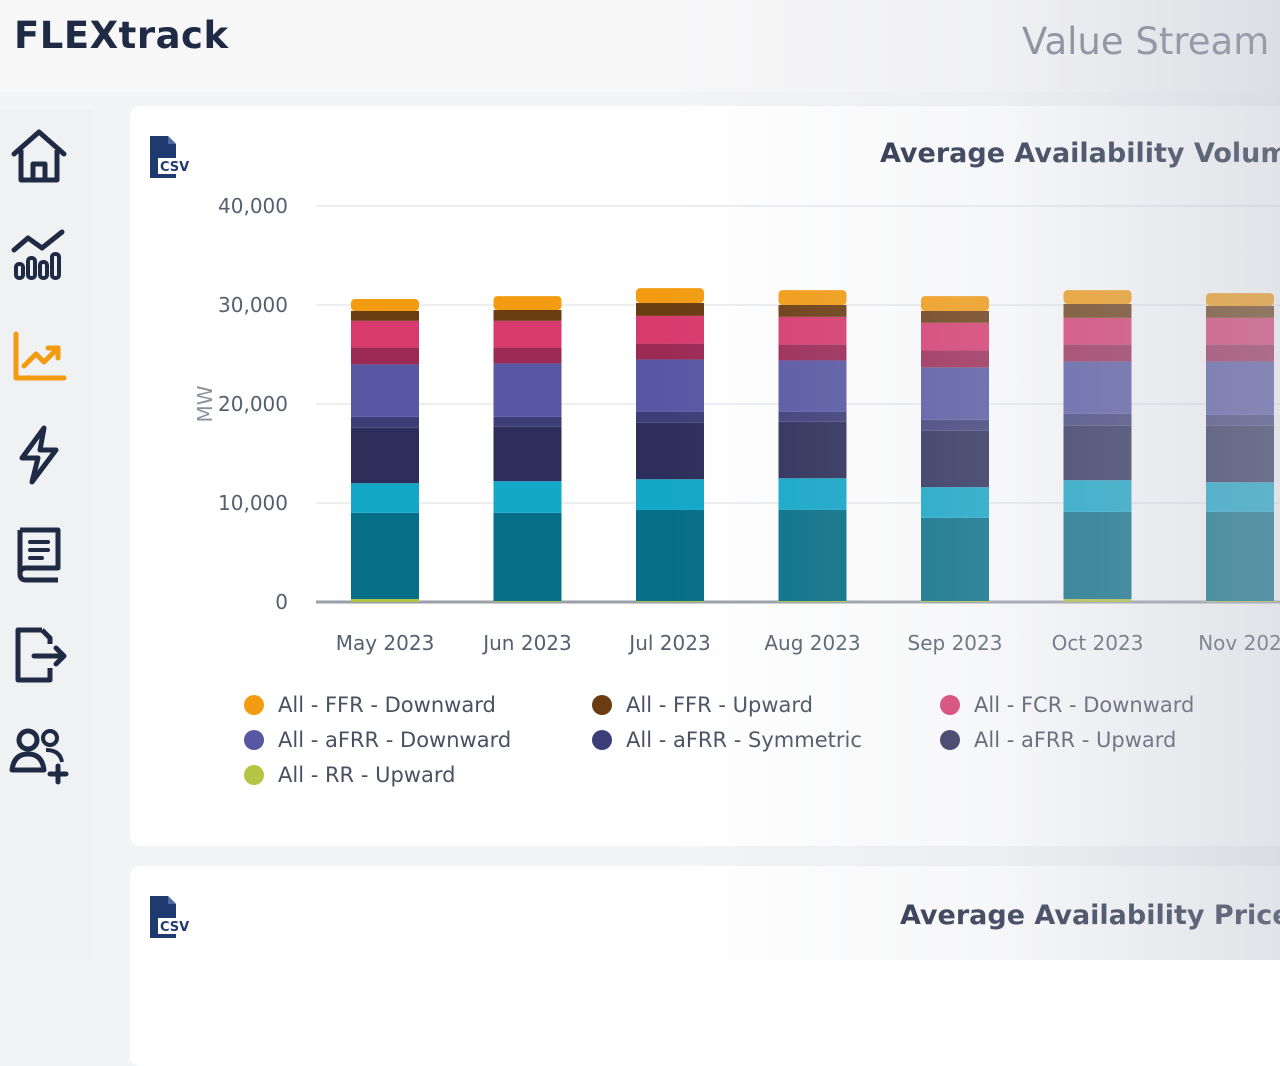  I want to click on csv-export-button-2: CSV, so click(170, 918).